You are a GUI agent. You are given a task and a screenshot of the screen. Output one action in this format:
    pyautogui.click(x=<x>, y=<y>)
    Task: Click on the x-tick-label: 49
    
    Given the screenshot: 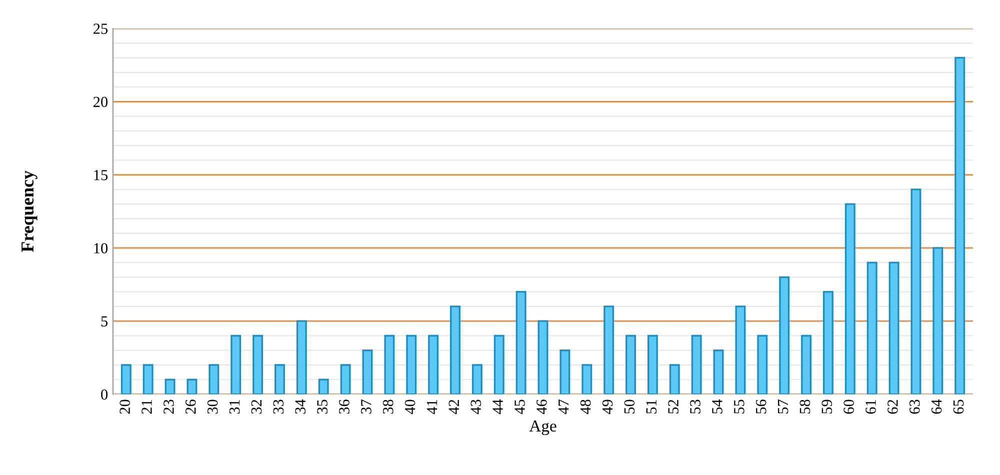 What is the action you would take?
    pyautogui.click(x=607, y=407)
    